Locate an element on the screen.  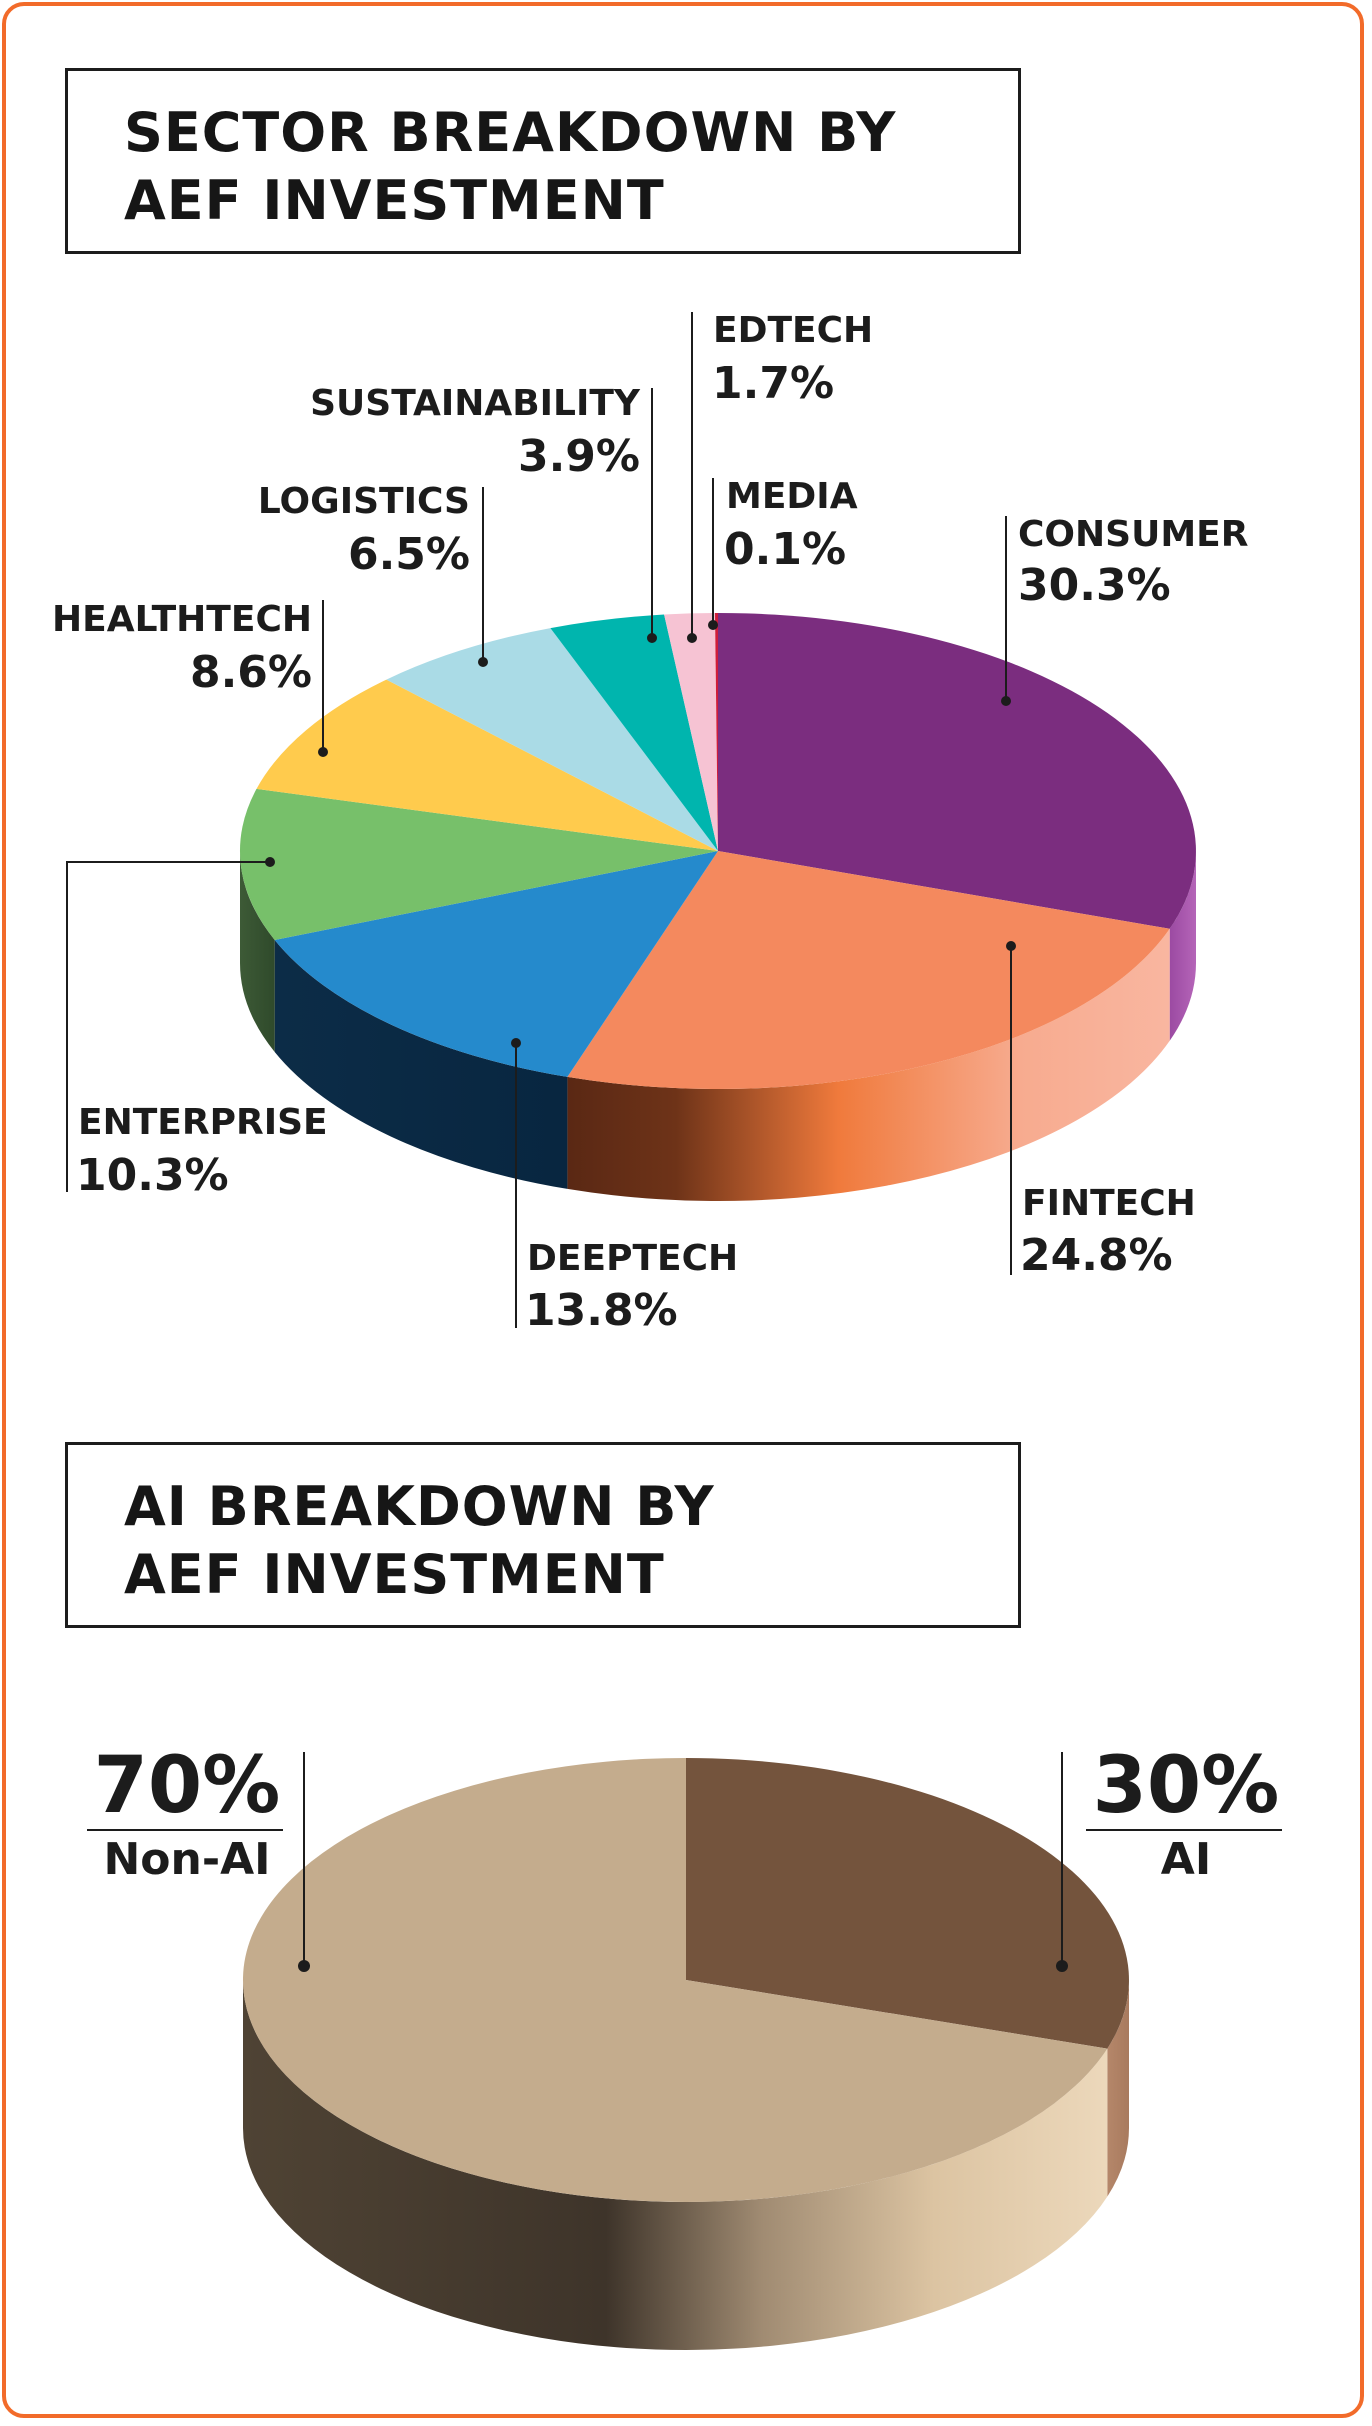
leader-dot-healthtech is located at coordinates (323, 752).